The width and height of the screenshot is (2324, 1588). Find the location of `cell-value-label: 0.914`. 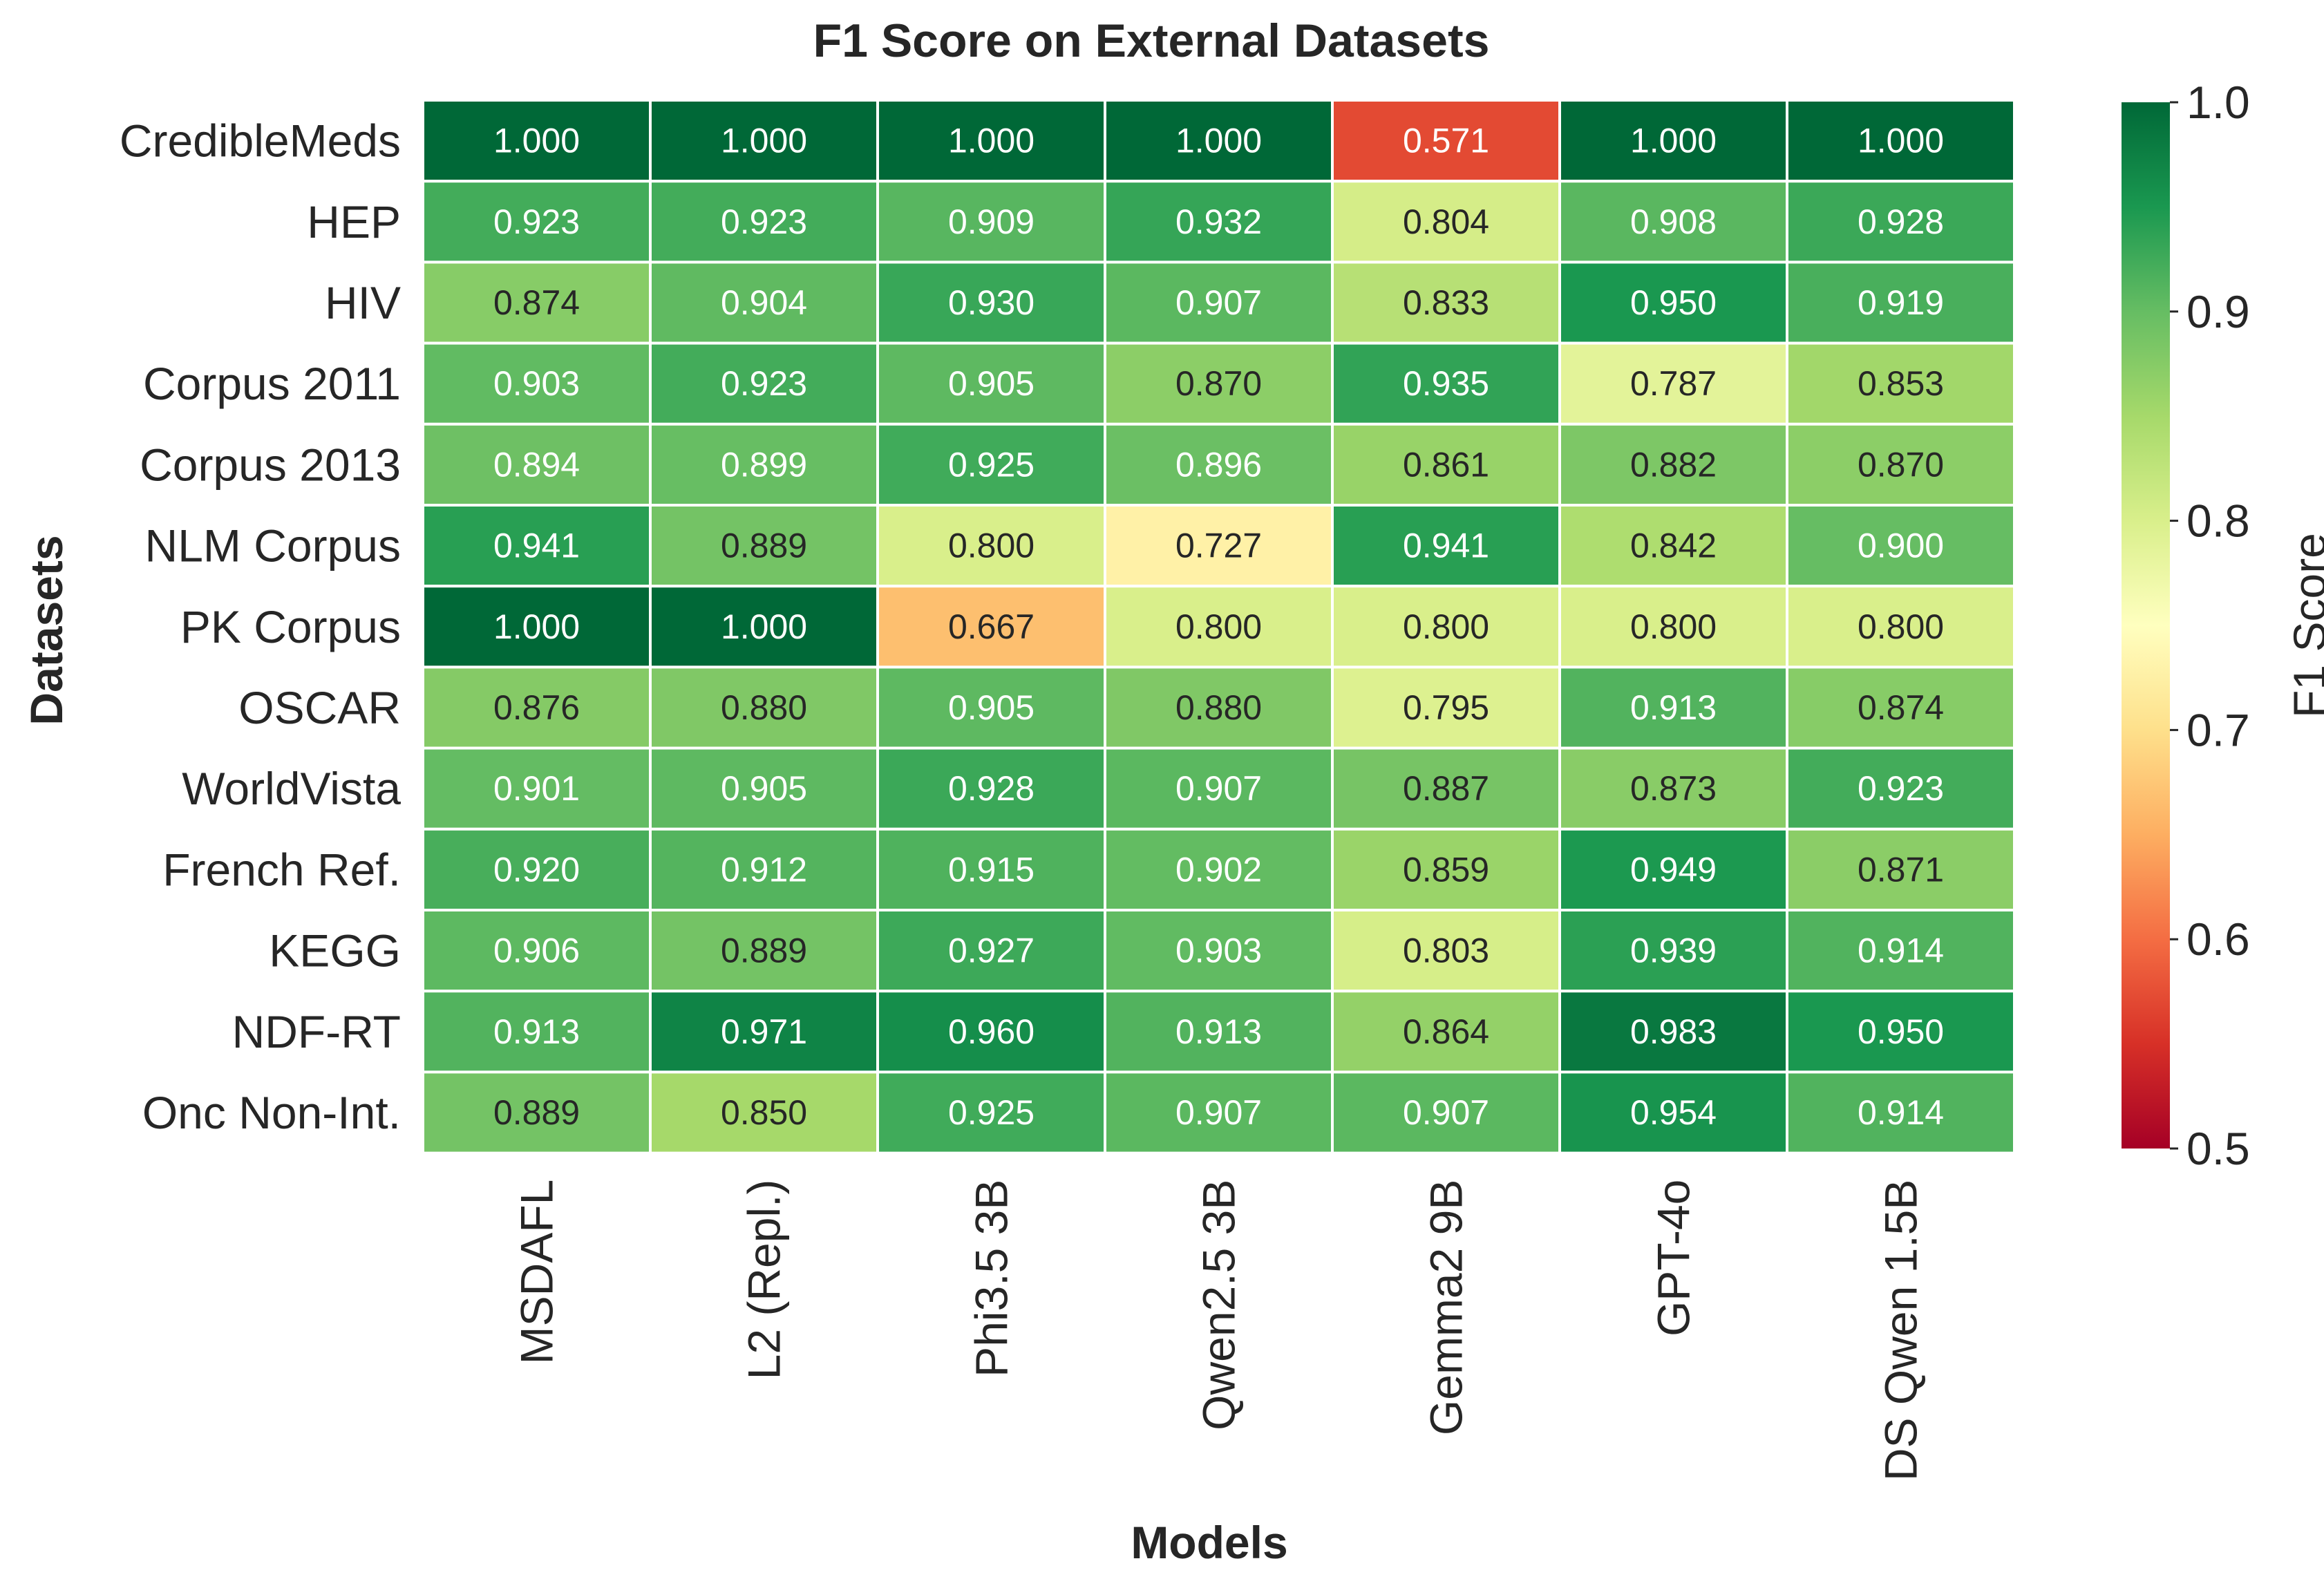

cell-value-label: 0.914 is located at coordinates (1901, 1112).